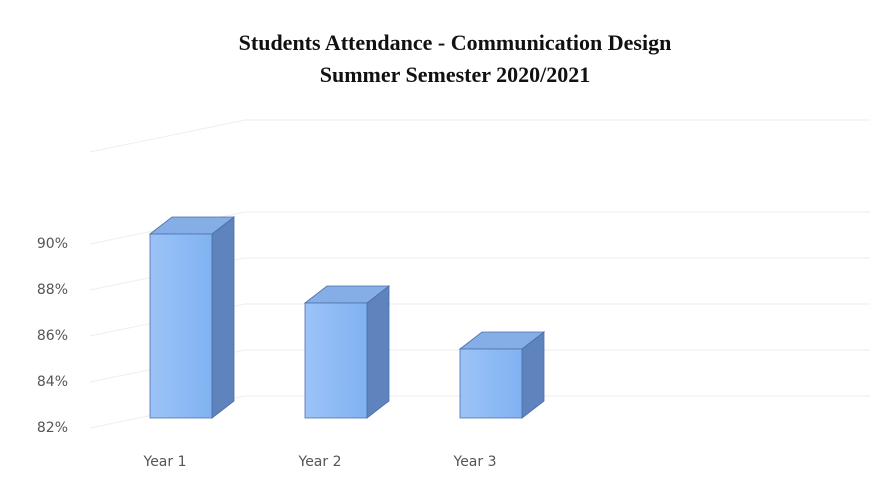  What do you see at coordinates (165, 462) in the screenshot?
I see `x-tick-label: Year 1` at bounding box center [165, 462].